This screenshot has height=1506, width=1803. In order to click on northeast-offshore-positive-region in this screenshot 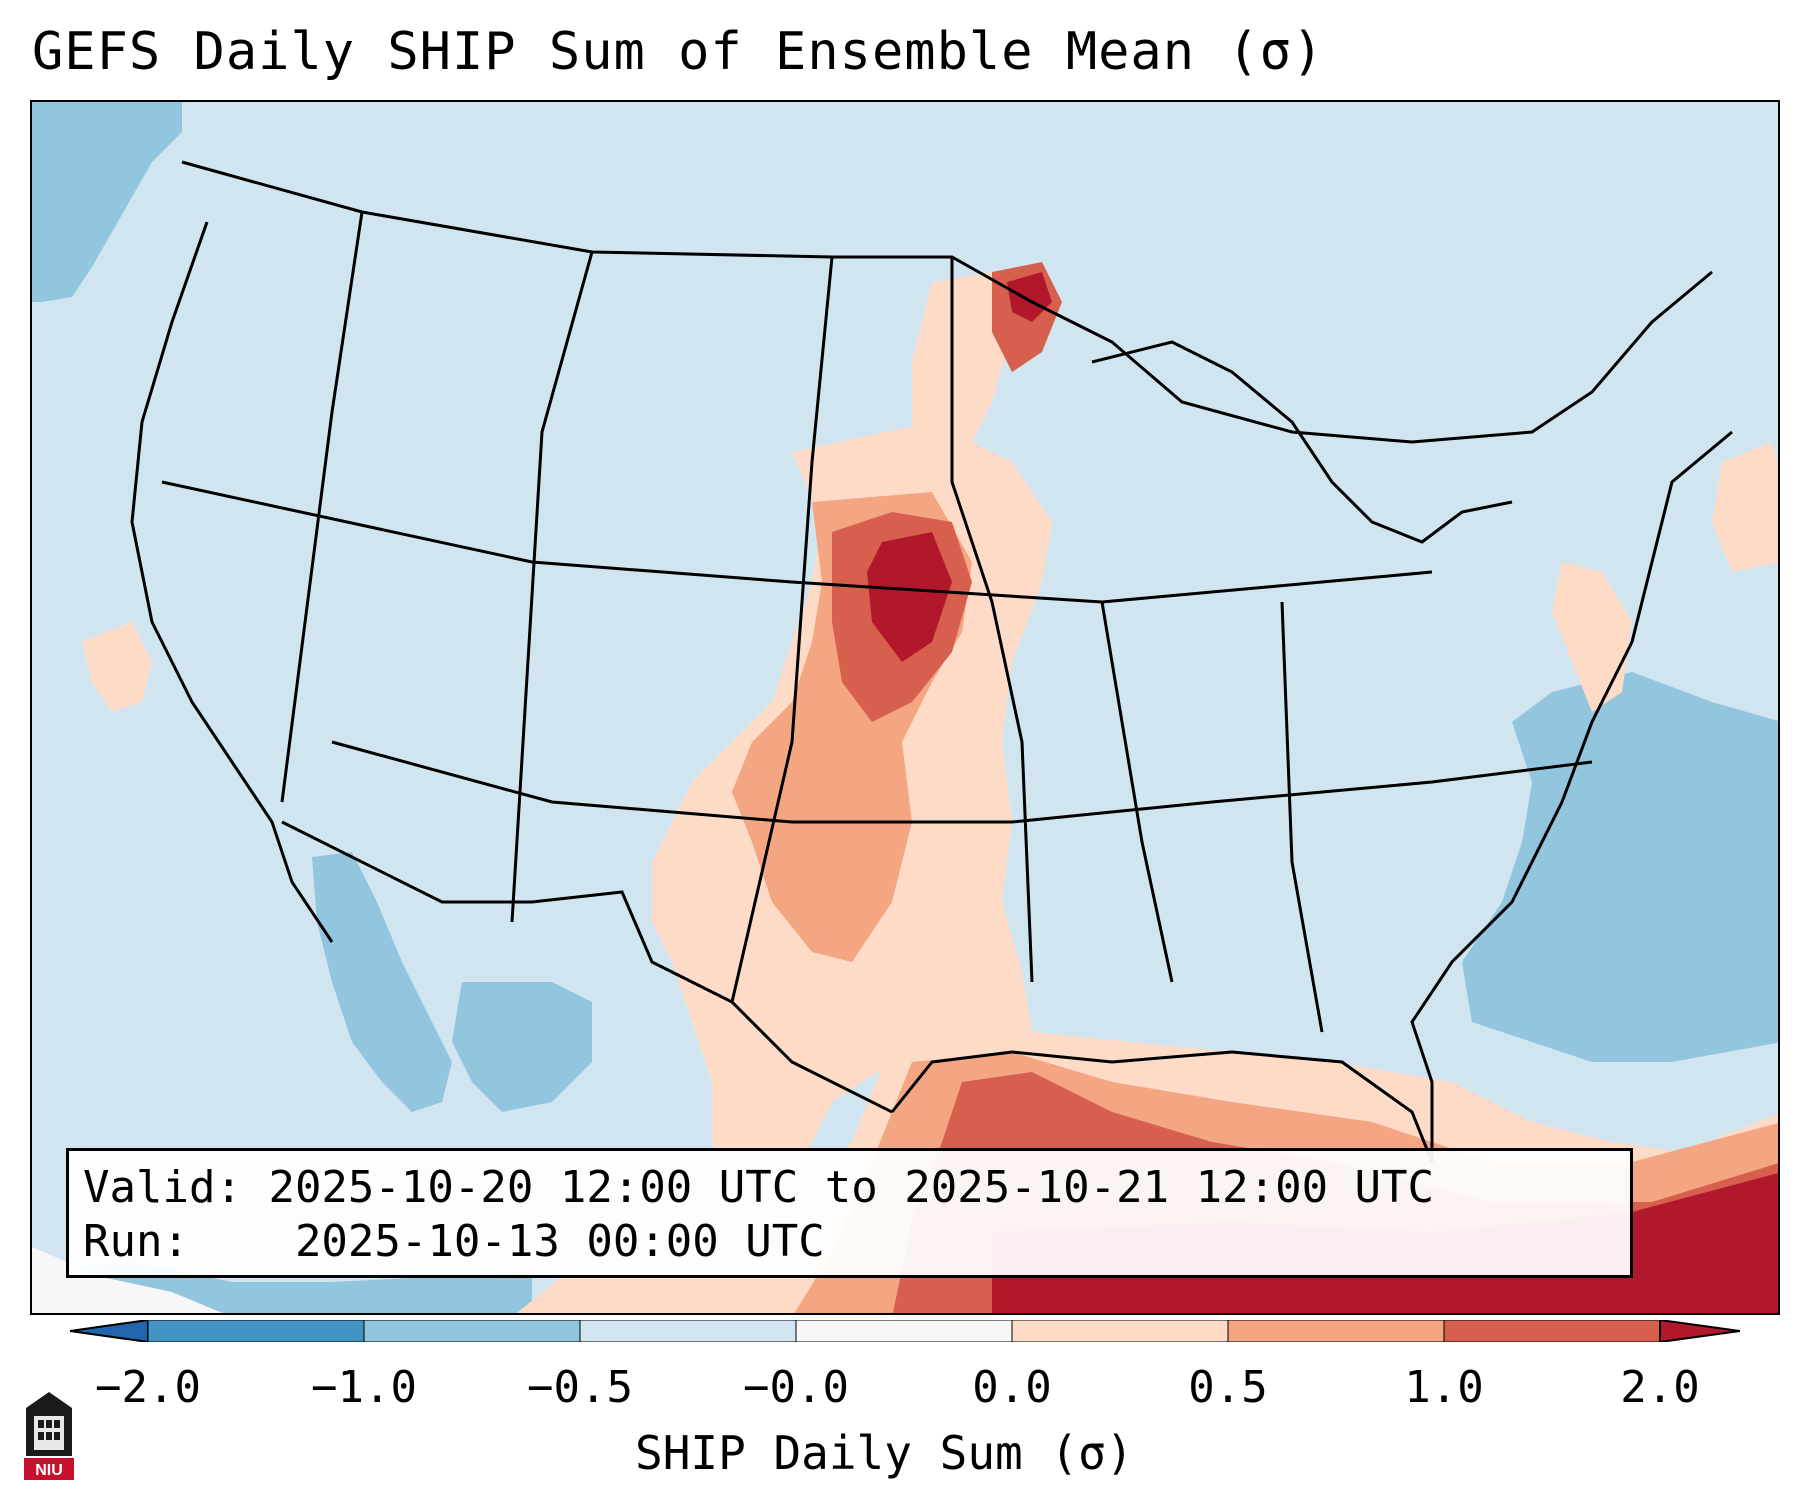, I will do `click(1745, 507)`.